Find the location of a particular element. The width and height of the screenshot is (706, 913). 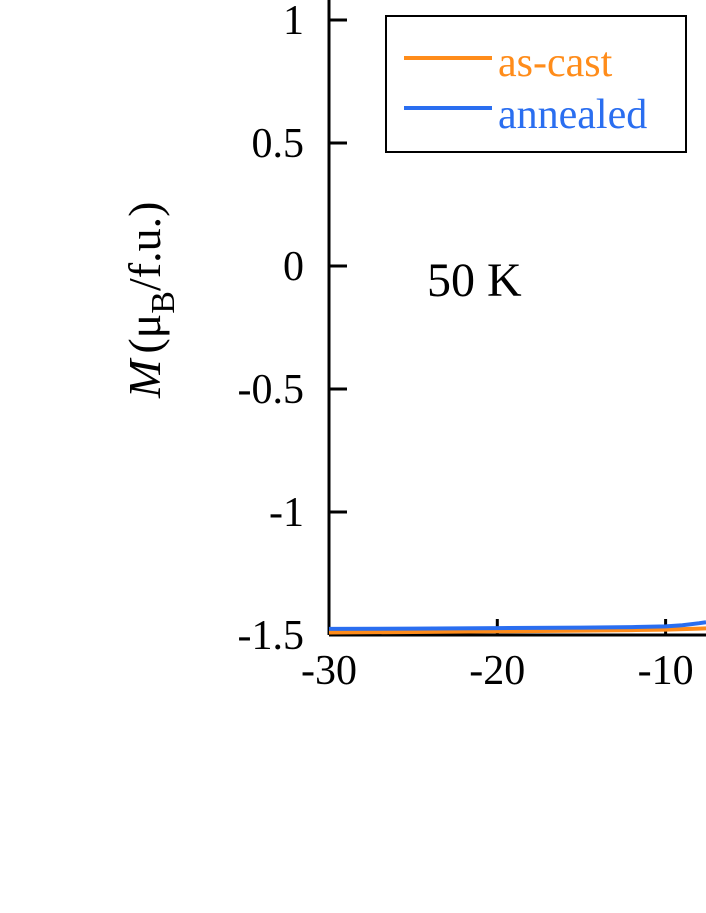

y-tick-label: -0.5 is located at coordinates (271, 390).